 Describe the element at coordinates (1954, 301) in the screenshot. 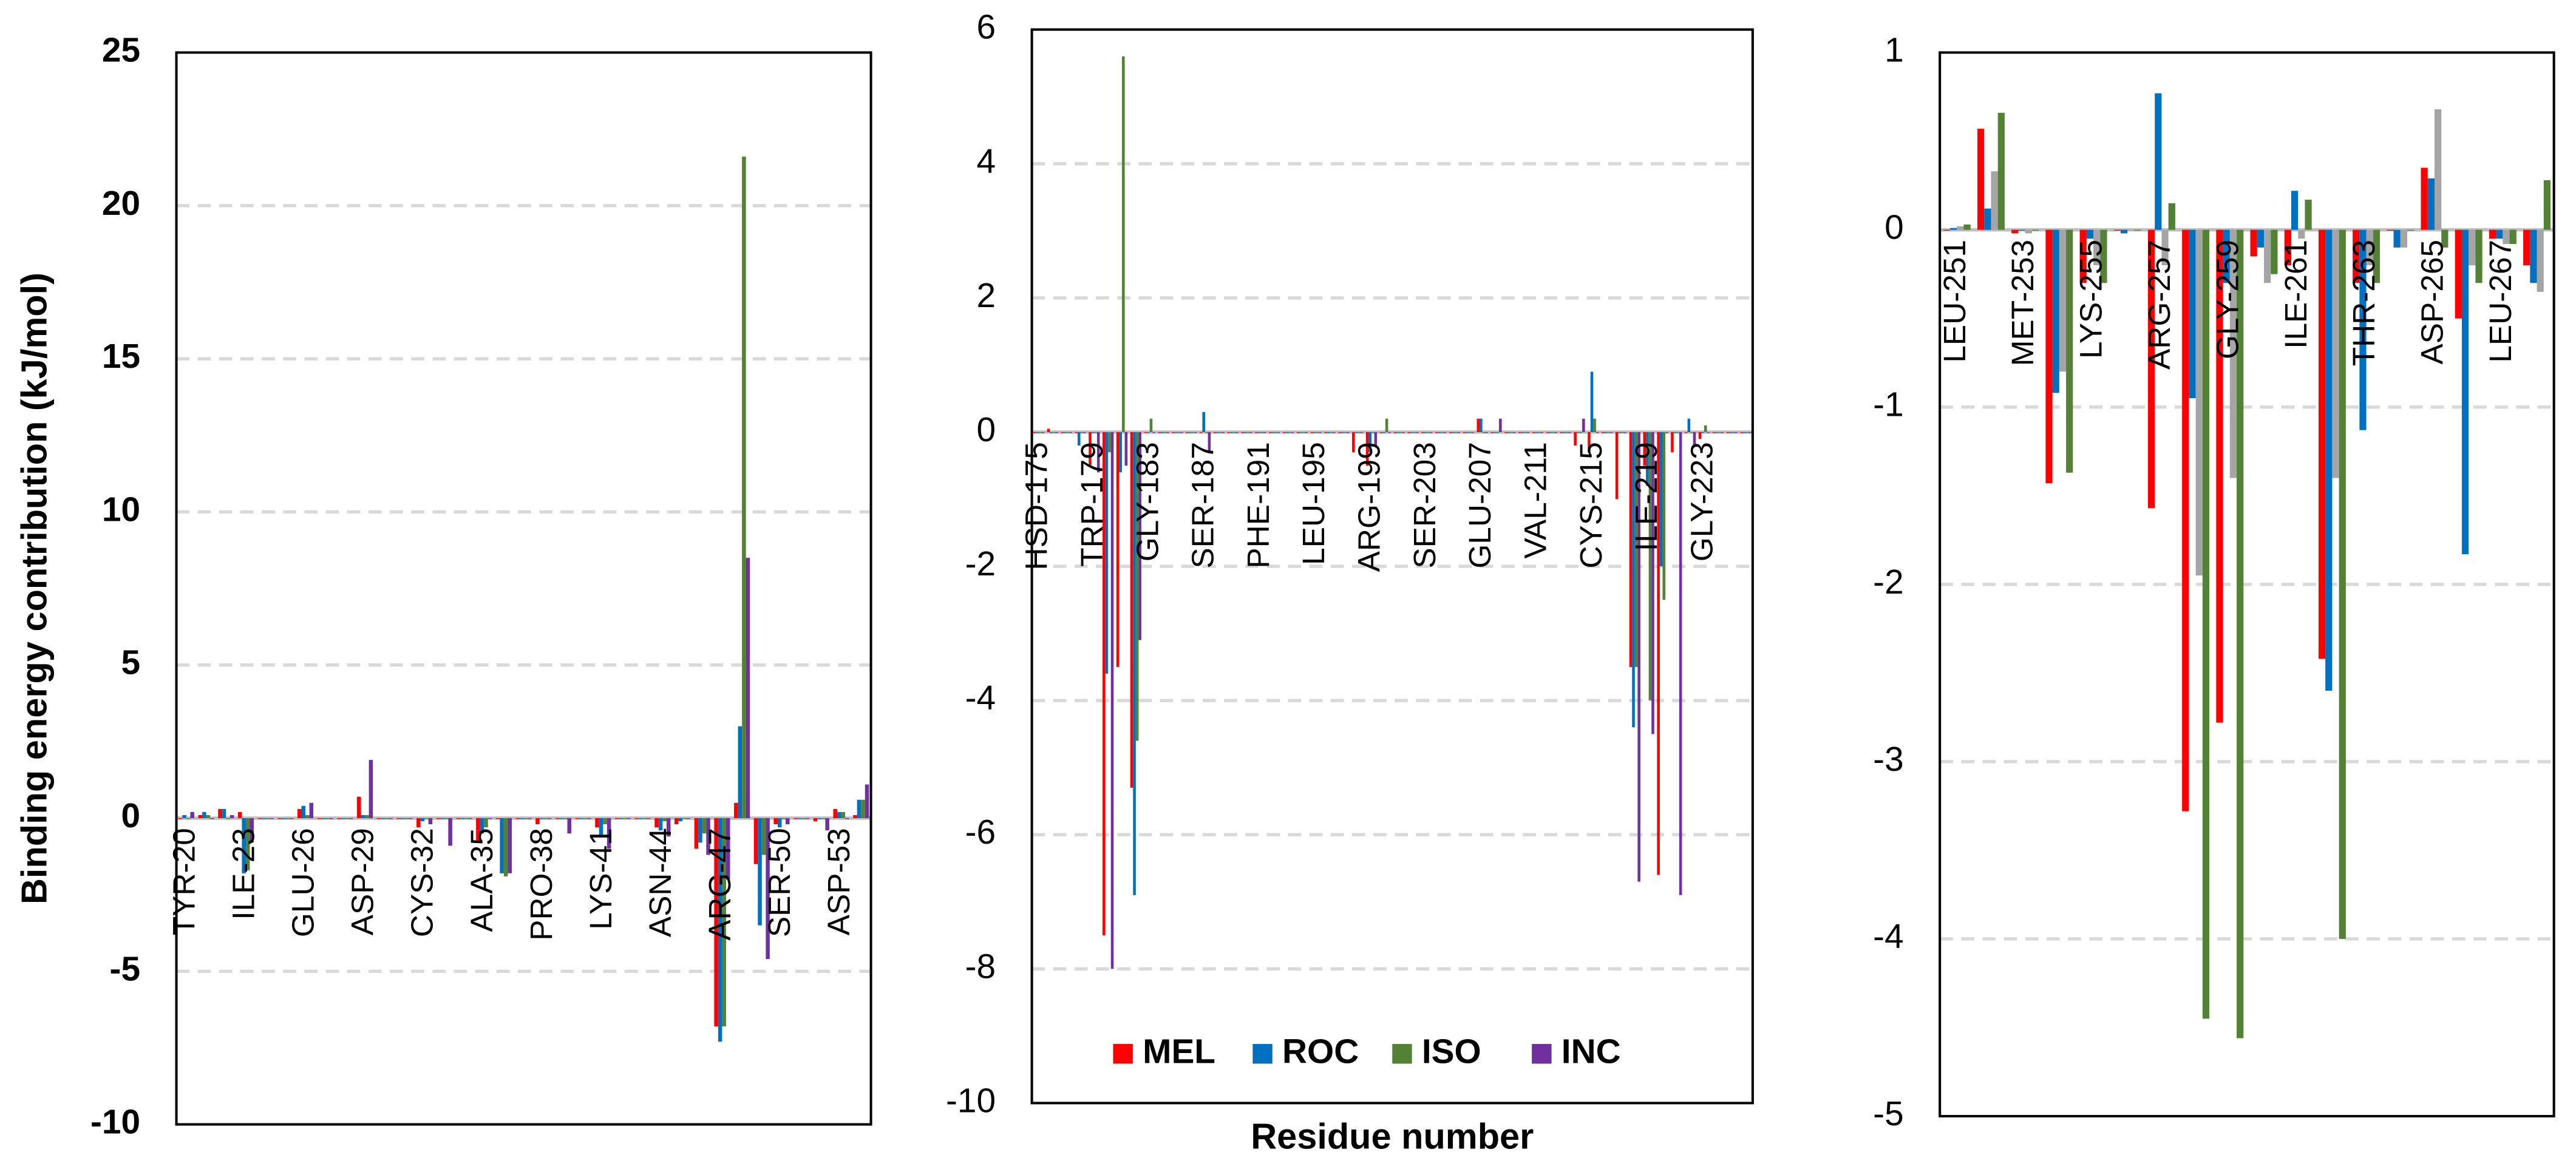

I see `x-tick-label: LEU-251` at that location.